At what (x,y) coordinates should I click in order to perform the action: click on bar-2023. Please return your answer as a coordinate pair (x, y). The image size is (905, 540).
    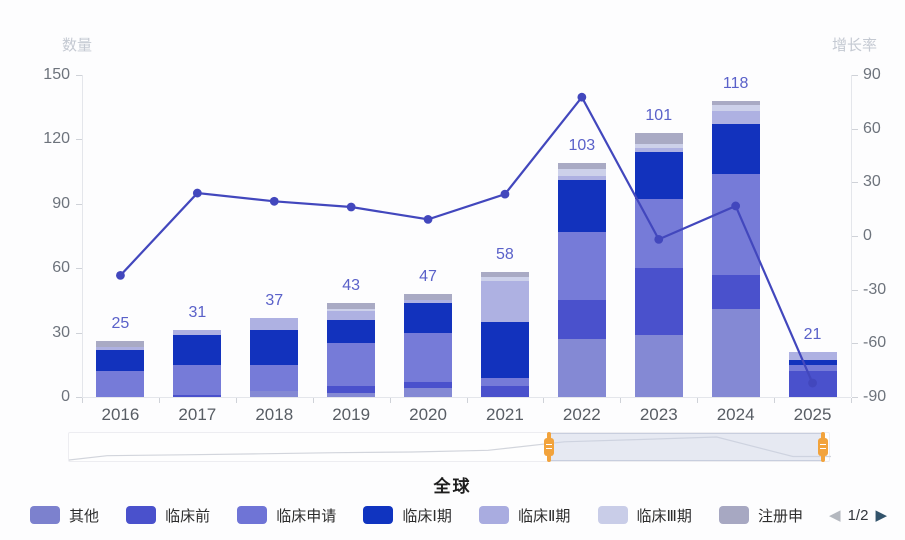
    Looking at the image, I should click on (658, 264).